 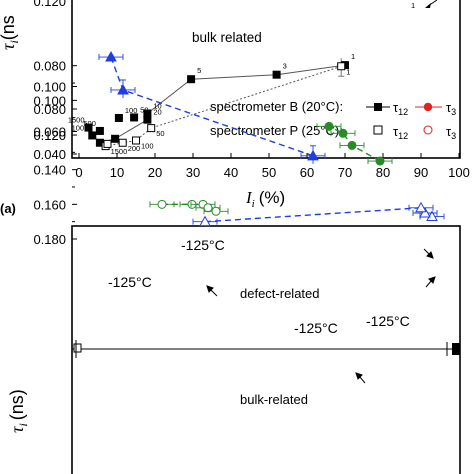 I want to click on annotation-125c-bulk-green: -125°C, so click(x=388, y=321).